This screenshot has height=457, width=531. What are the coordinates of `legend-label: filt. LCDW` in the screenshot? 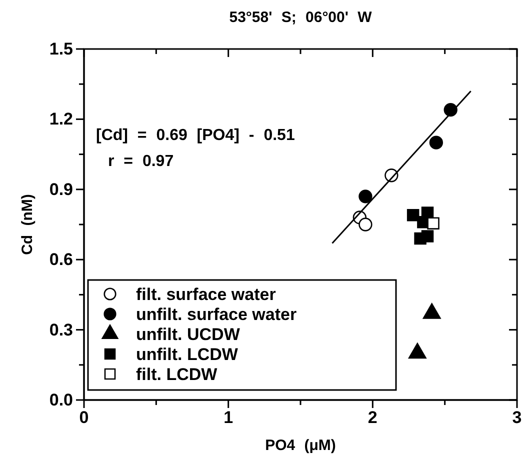 It's located at (177, 374).